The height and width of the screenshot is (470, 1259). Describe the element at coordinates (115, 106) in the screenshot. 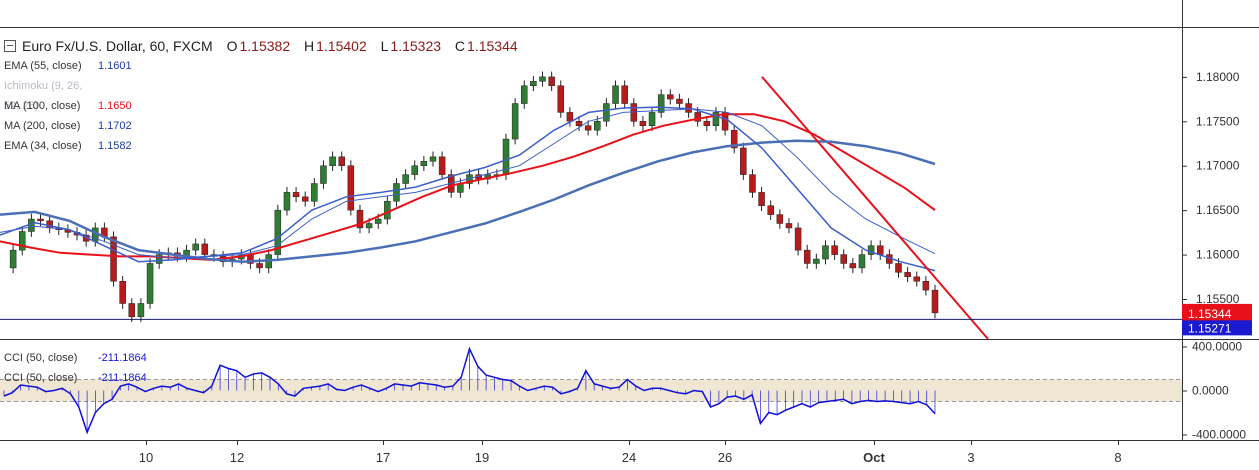

I see `indicator-value: 1.1650` at that location.